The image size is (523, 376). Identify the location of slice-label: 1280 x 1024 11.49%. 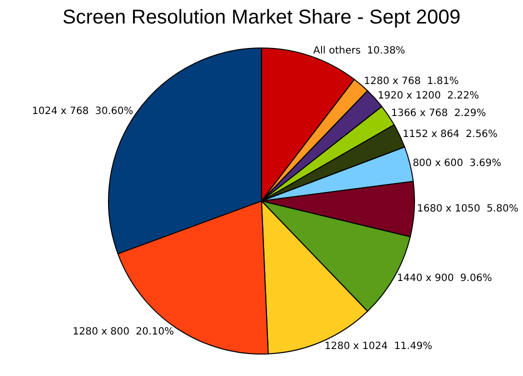
(378, 346).